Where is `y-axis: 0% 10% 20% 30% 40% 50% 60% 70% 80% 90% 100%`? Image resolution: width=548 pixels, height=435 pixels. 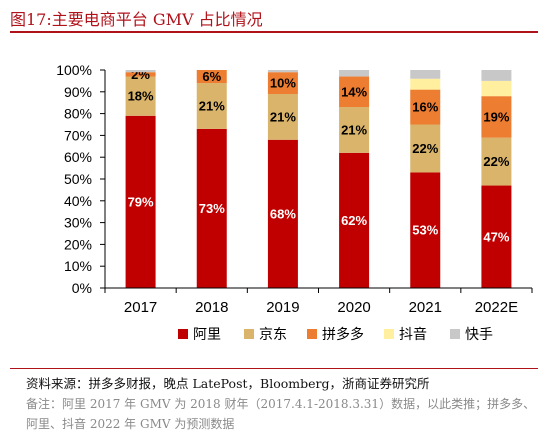 y-axis: 0% 10% 20% 30% 40% 50% 60% 70% 80% 90% 100% is located at coordinates (81, 179).